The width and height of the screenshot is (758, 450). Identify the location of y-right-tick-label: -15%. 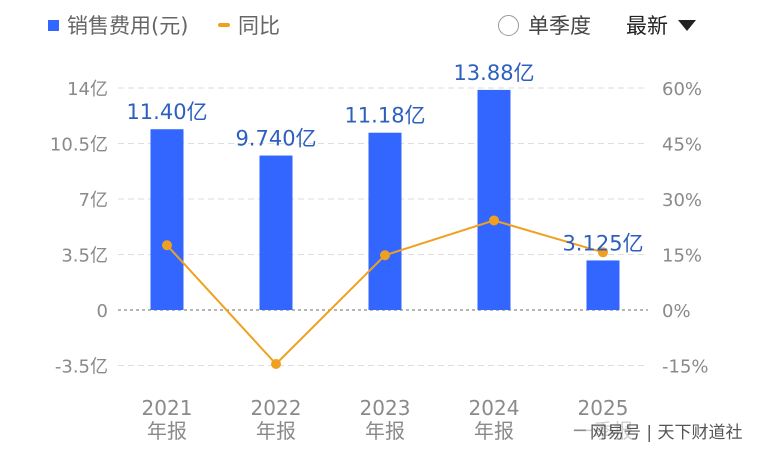
(685, 367).